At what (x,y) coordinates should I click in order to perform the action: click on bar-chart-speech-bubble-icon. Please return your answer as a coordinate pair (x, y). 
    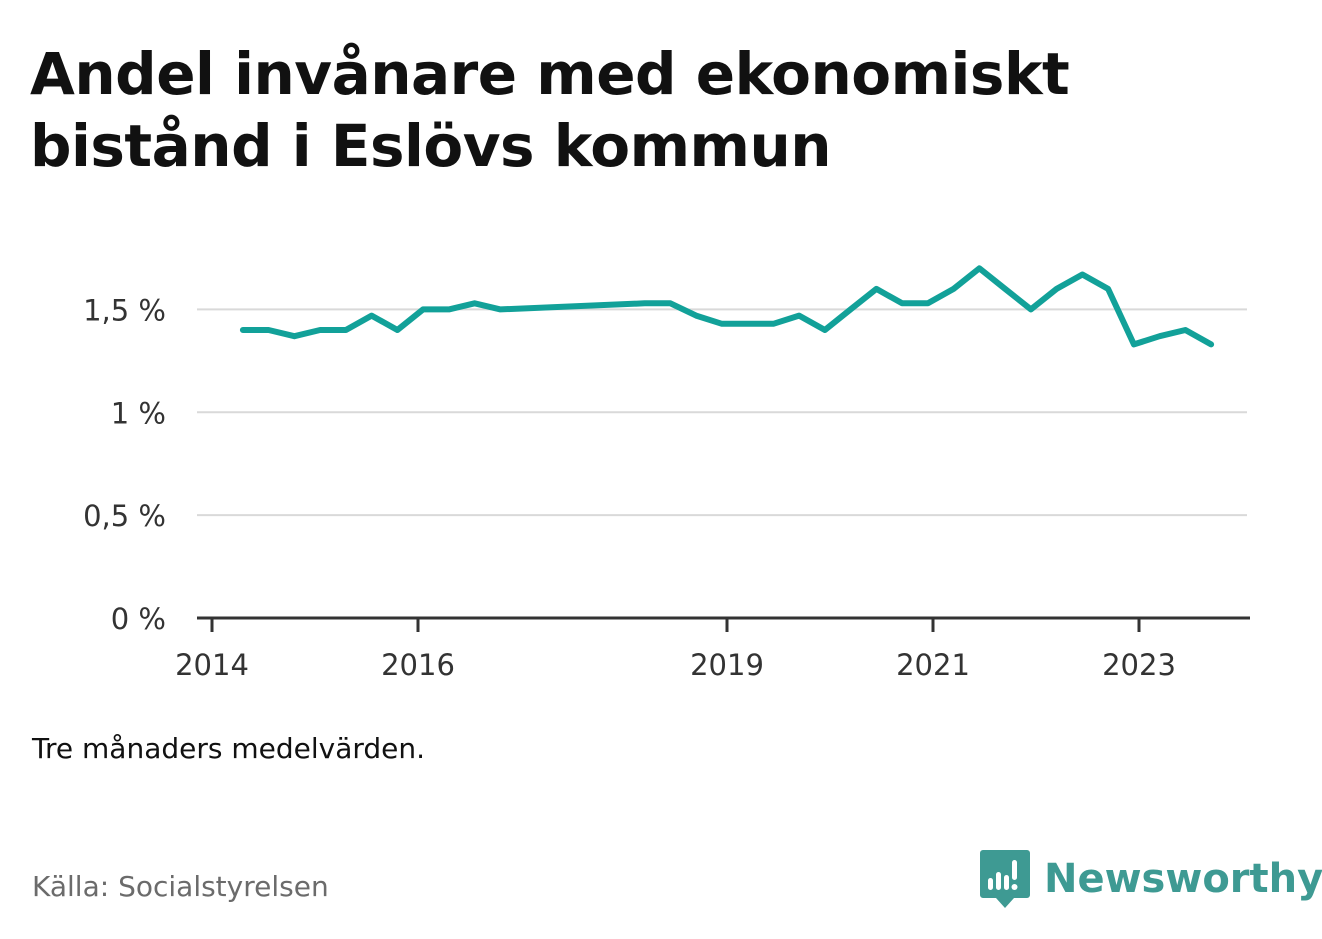
    Looking at the image, I should click on (1005, 879).